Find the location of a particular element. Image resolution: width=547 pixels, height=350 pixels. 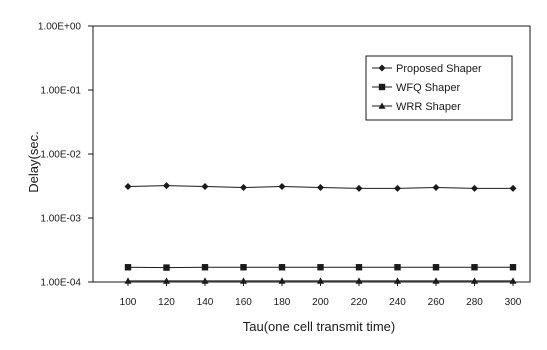

x-tick-label: 180 is located at coordinates (282, 302).